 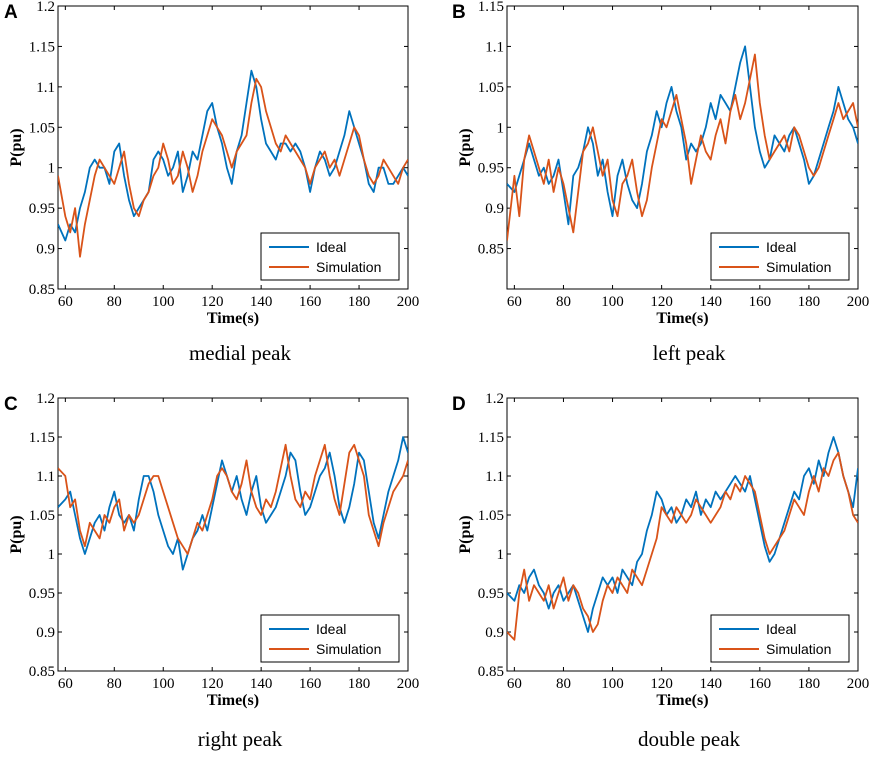 What do you see at coordinates (11, 404) in the screenshot?
I see `panel-letter: C` at bounding box center [11, 404].